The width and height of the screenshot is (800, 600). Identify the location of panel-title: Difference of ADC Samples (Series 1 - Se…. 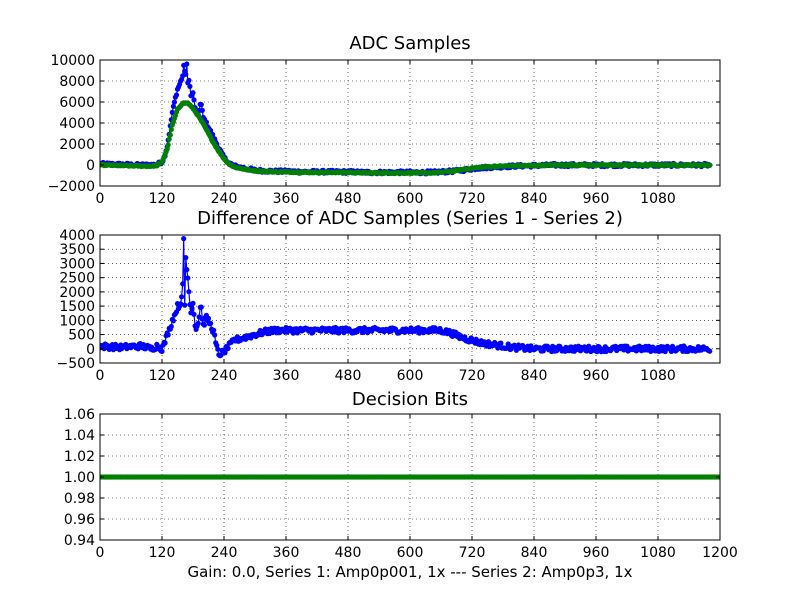
(410, 218).